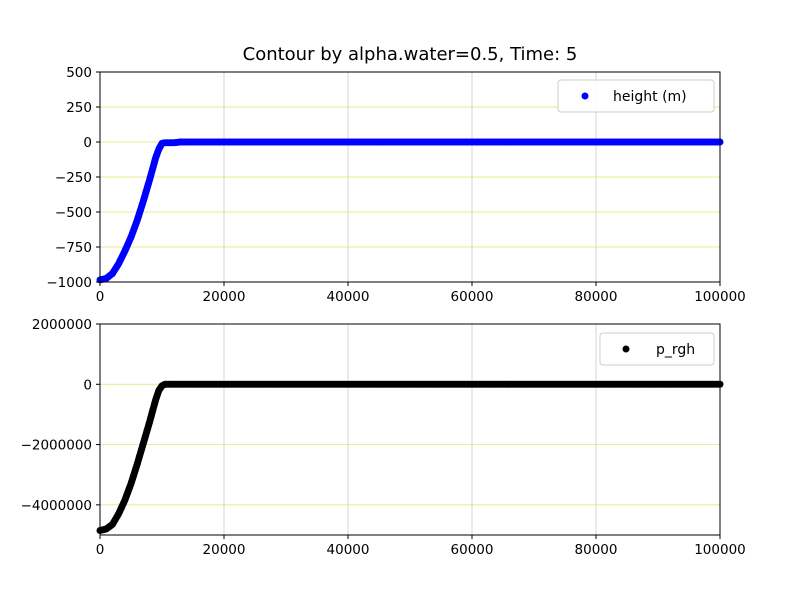 Image resolution: width=800 pixels, height=600 pixels. What do you see at coordinates (675, 350) in the screenshot?
I see `legend-label: p_rgh` at bounding box center [675, 350].